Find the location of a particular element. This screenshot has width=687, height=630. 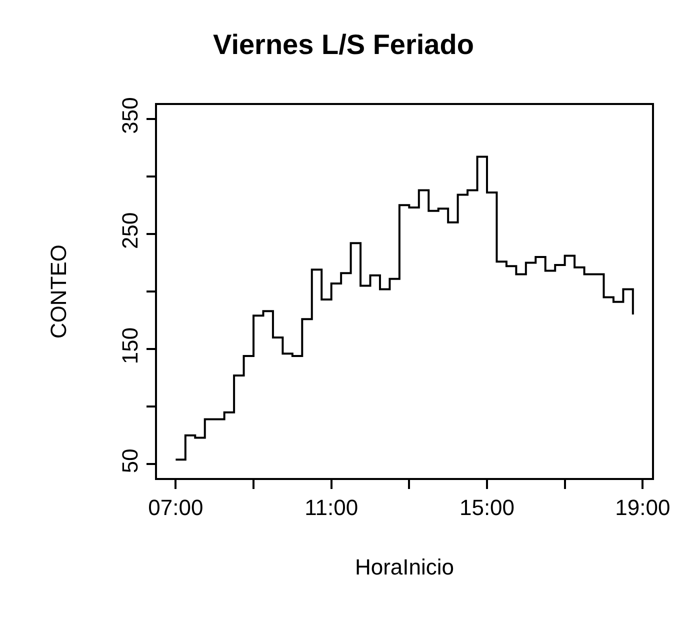

y-tick-label: 50 is located at coordinates (129, 461).